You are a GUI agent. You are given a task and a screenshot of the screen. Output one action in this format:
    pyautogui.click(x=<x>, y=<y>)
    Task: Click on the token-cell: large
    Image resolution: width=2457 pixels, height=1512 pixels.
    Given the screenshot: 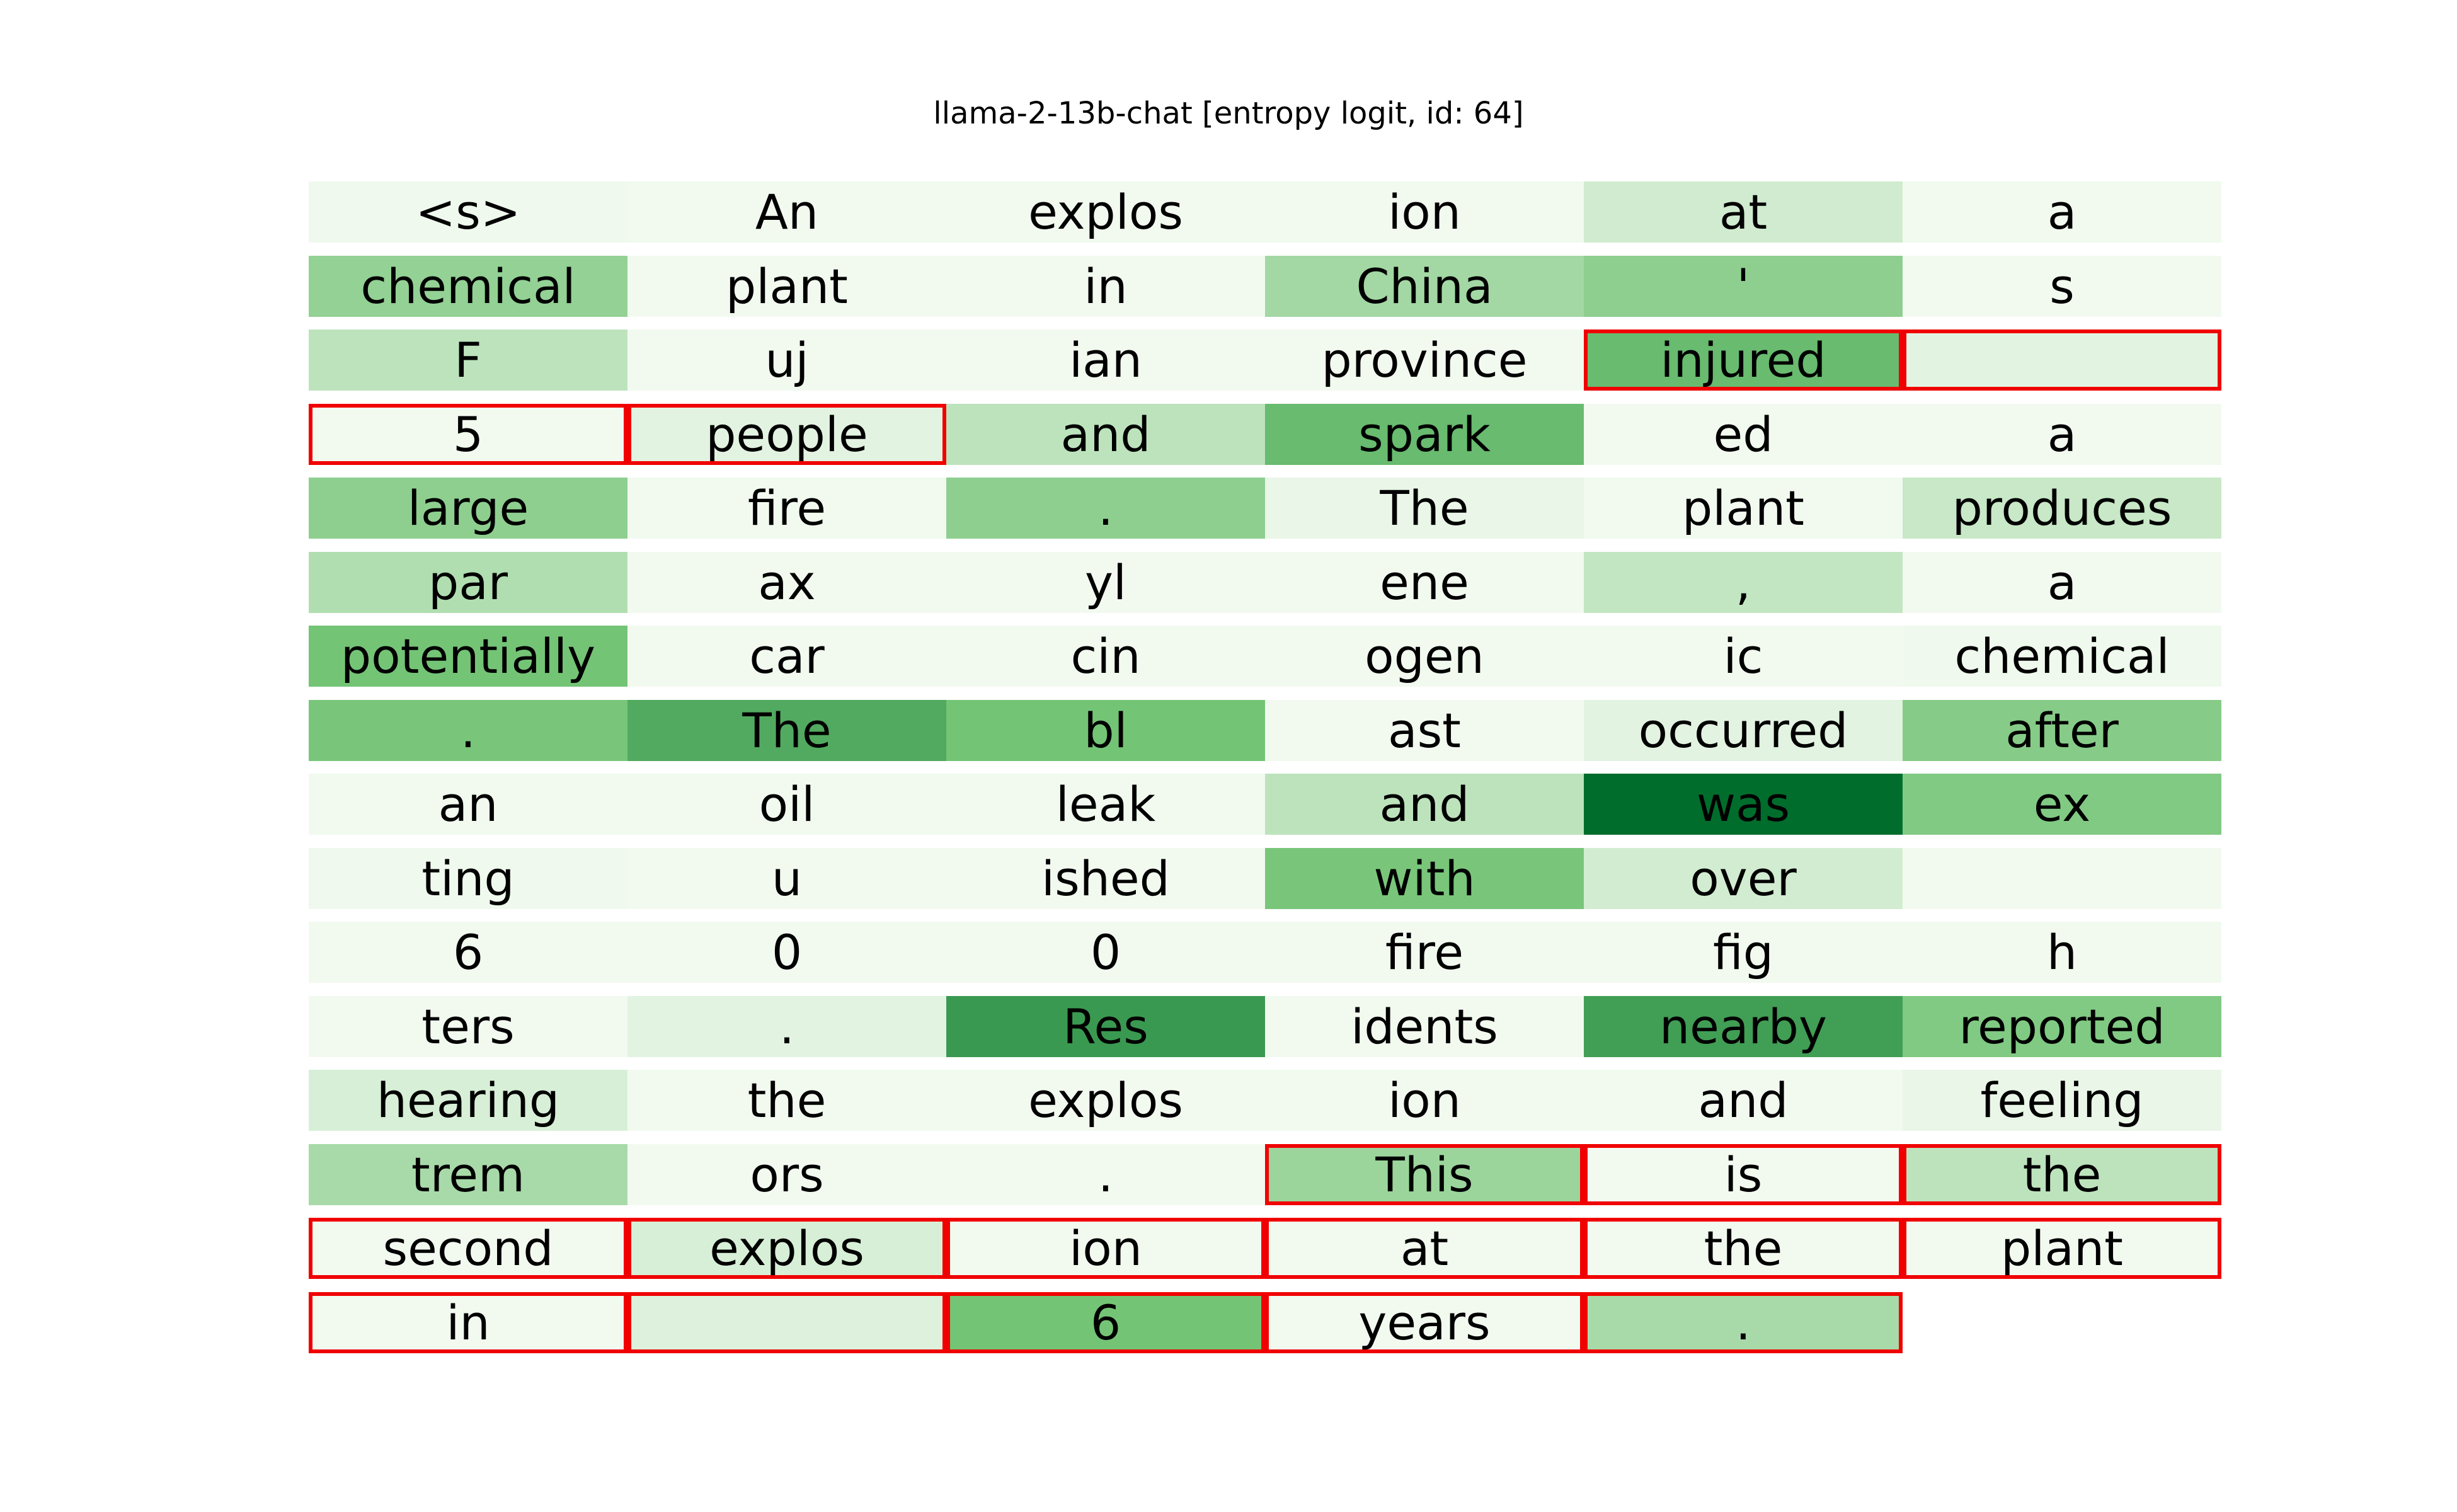 What is the action you would take?
    pyautogui.click(x=468, y=508)
    